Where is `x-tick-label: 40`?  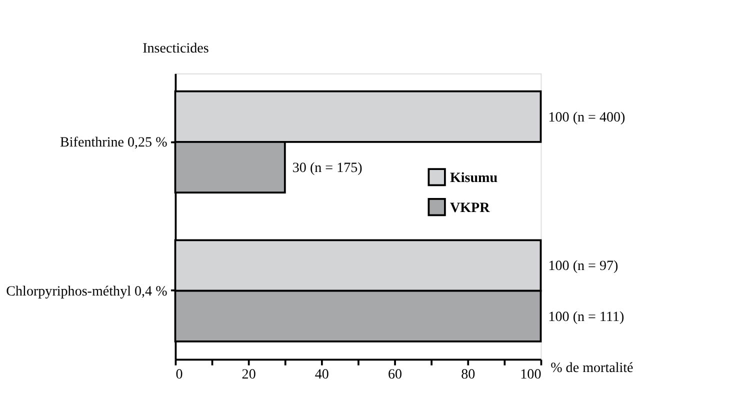
x-tick-label: 40 is located at coordinates (321, 374).